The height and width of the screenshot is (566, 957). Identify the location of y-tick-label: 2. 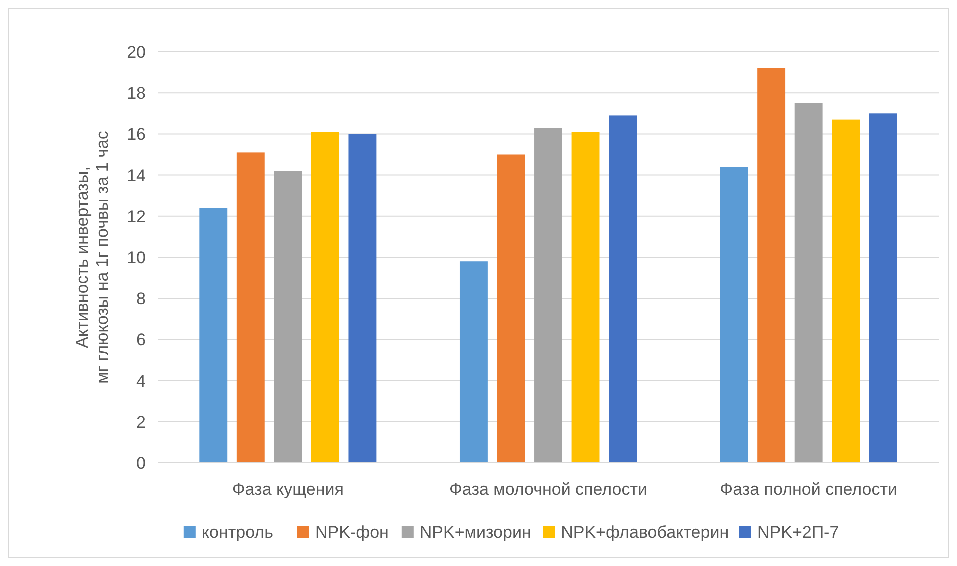
(141, 422).